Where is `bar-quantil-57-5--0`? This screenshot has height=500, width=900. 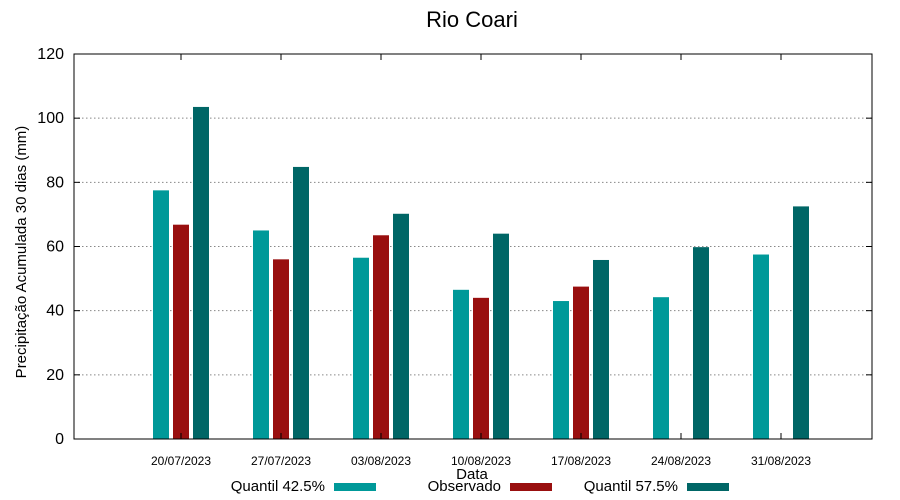
bar-quantil-57-5--0 is located at coordinates (201, 272).